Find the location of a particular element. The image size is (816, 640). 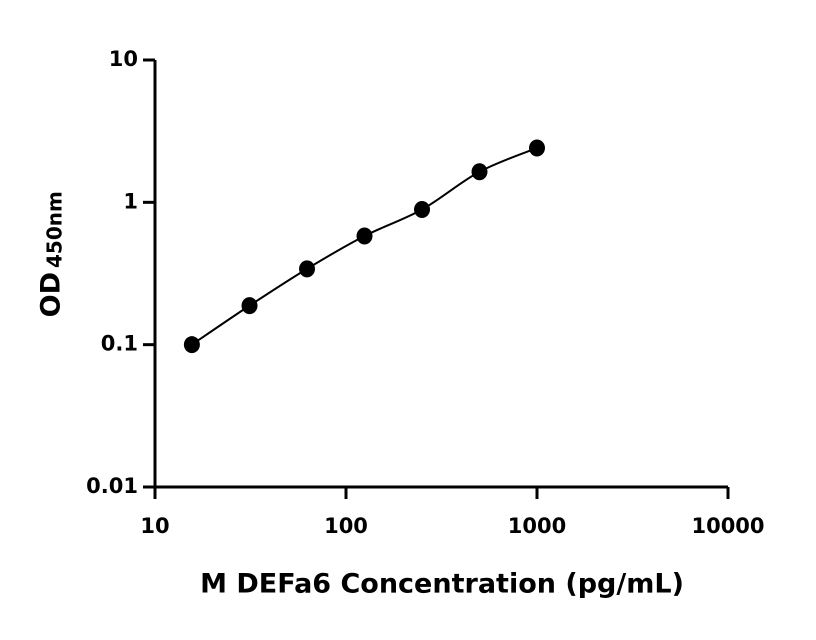

x-tick-label: 10000 is located at coordinates (727, 526).